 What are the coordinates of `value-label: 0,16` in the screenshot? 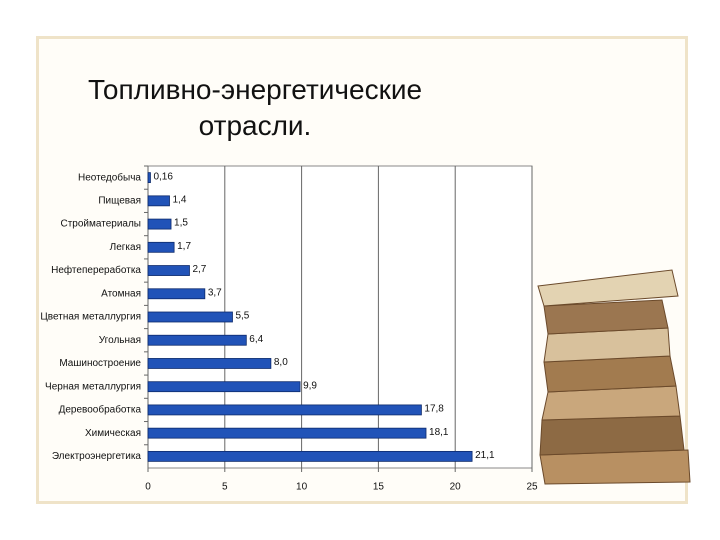 It's located at (163, 176).